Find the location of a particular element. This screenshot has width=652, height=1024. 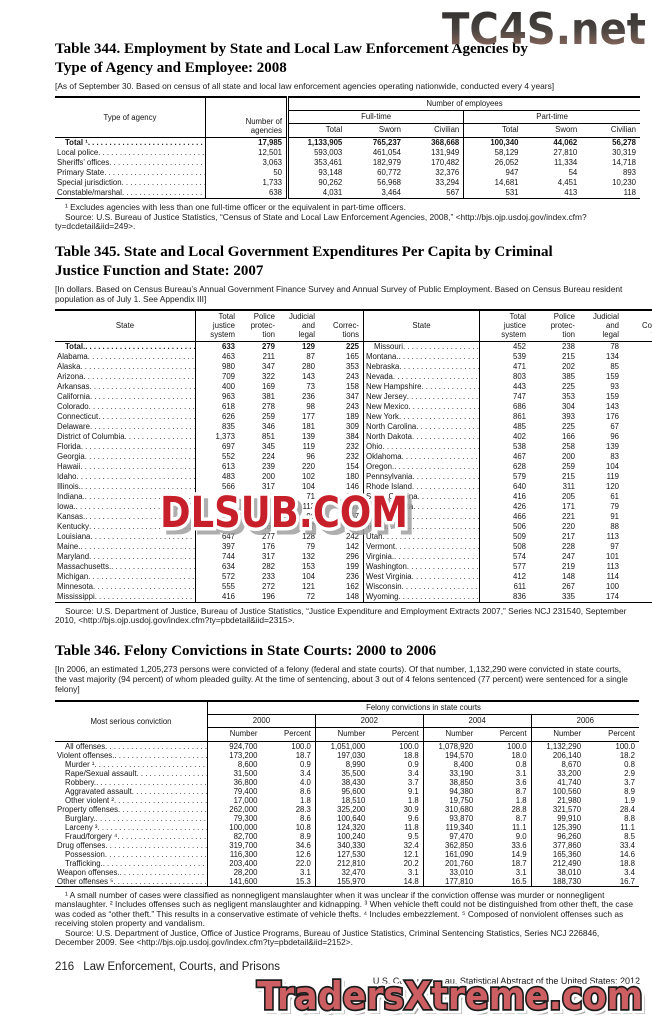

cell: 385 is located at coordinates (568, 376).